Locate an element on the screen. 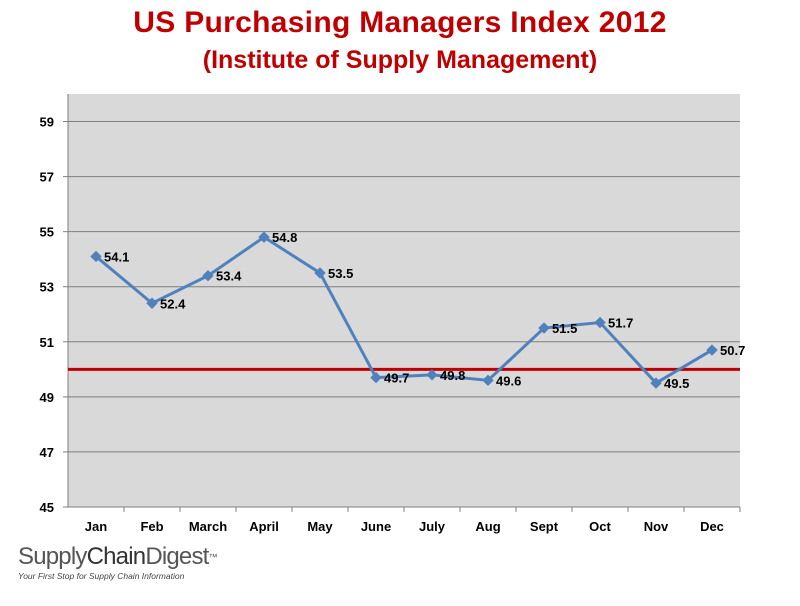 The width and height of the screenshot is (800, 606). y-tick-label: 51 is located at coordinates (47, 342).